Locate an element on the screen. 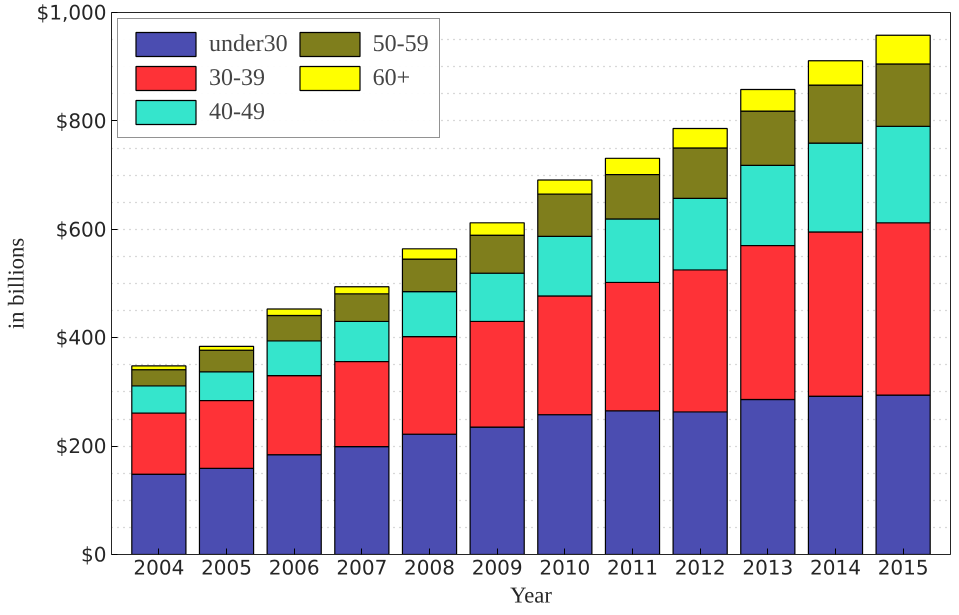 The width and height of the screenshot is (959, 615). x-axis-title: Year is located at coordinates (531, 595).